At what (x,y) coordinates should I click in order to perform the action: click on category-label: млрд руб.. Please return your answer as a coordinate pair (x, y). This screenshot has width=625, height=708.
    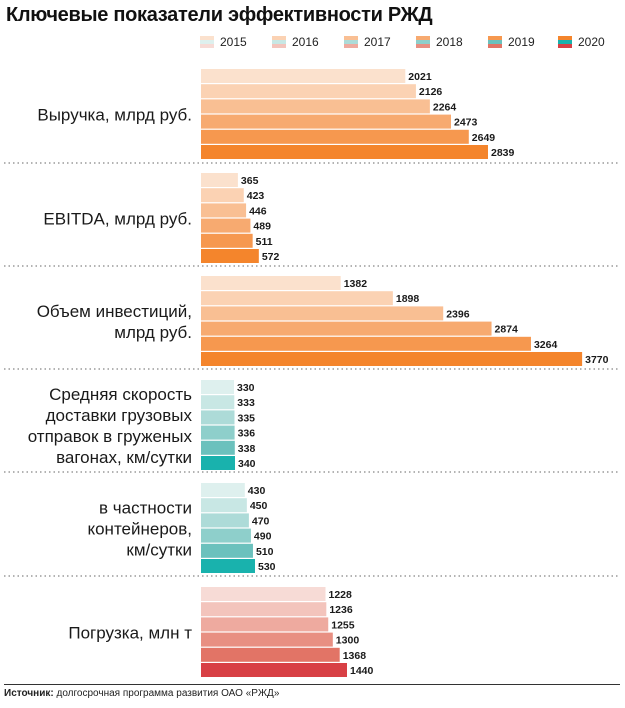
    Looking at the image, I should click on (153, 332).